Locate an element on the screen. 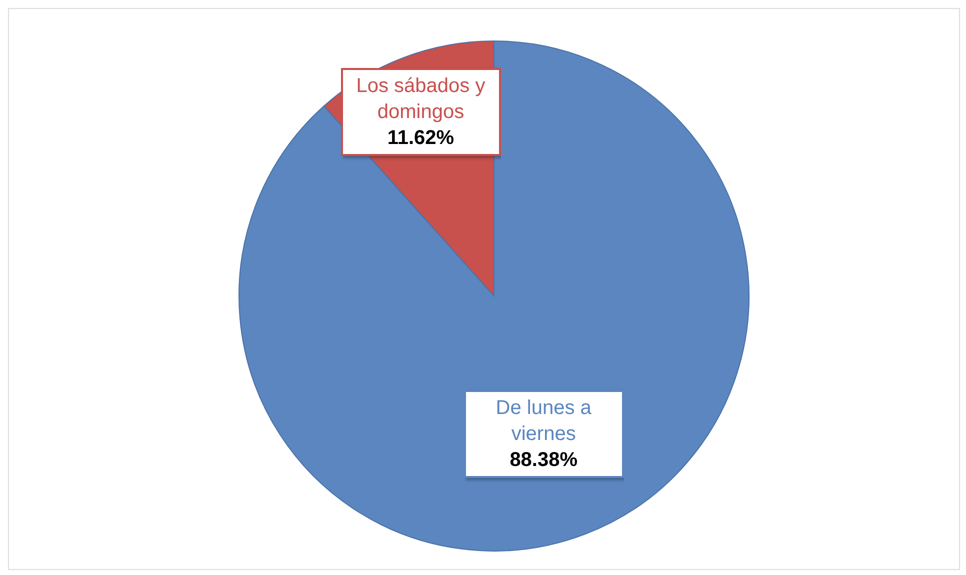 The height and width of the screenshot is (575, 966). slice-label: Los sábados y domingos is located at coordinates (420, 100).